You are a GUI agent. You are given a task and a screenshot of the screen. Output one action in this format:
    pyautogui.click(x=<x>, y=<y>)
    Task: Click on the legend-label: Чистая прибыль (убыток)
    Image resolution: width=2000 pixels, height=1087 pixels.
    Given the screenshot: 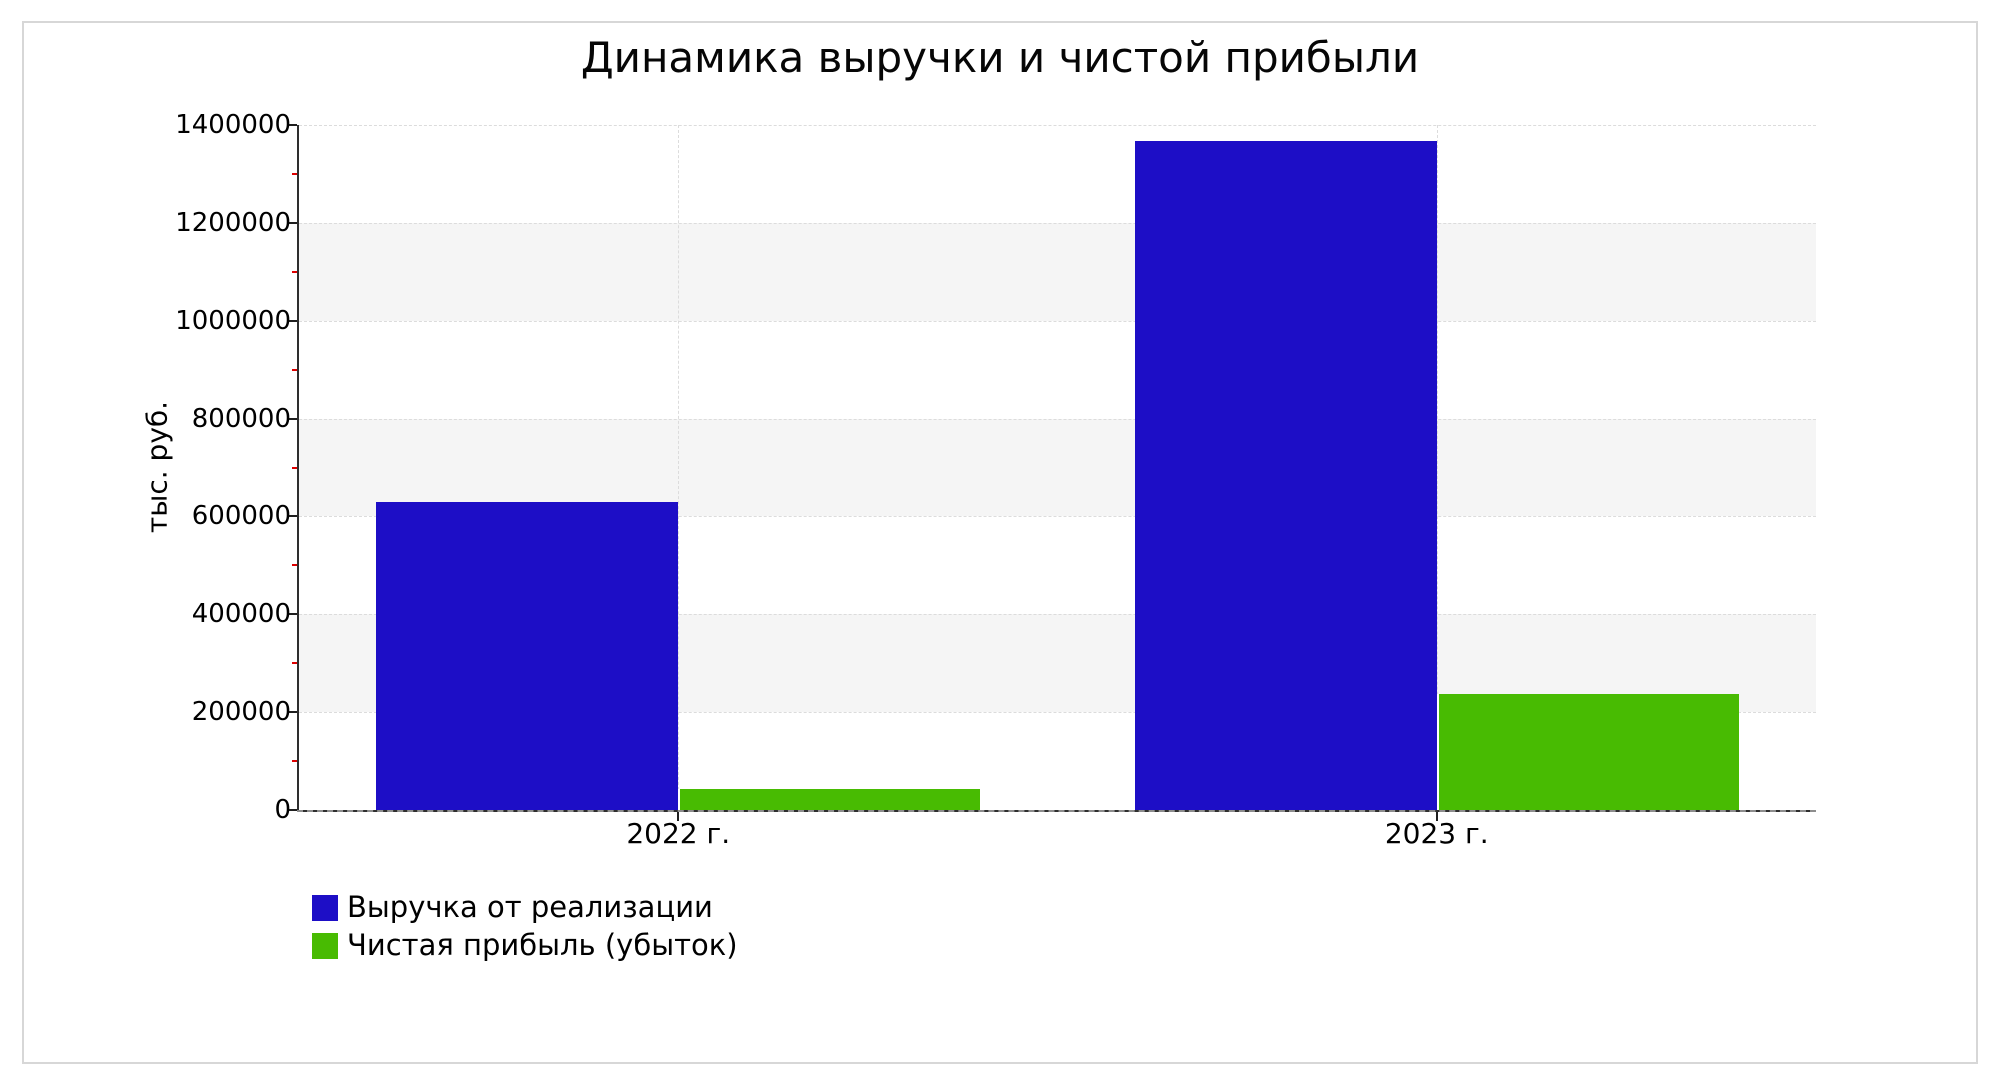 What is the action you would take?
    pyautogui.click(x=542, y=945)
    